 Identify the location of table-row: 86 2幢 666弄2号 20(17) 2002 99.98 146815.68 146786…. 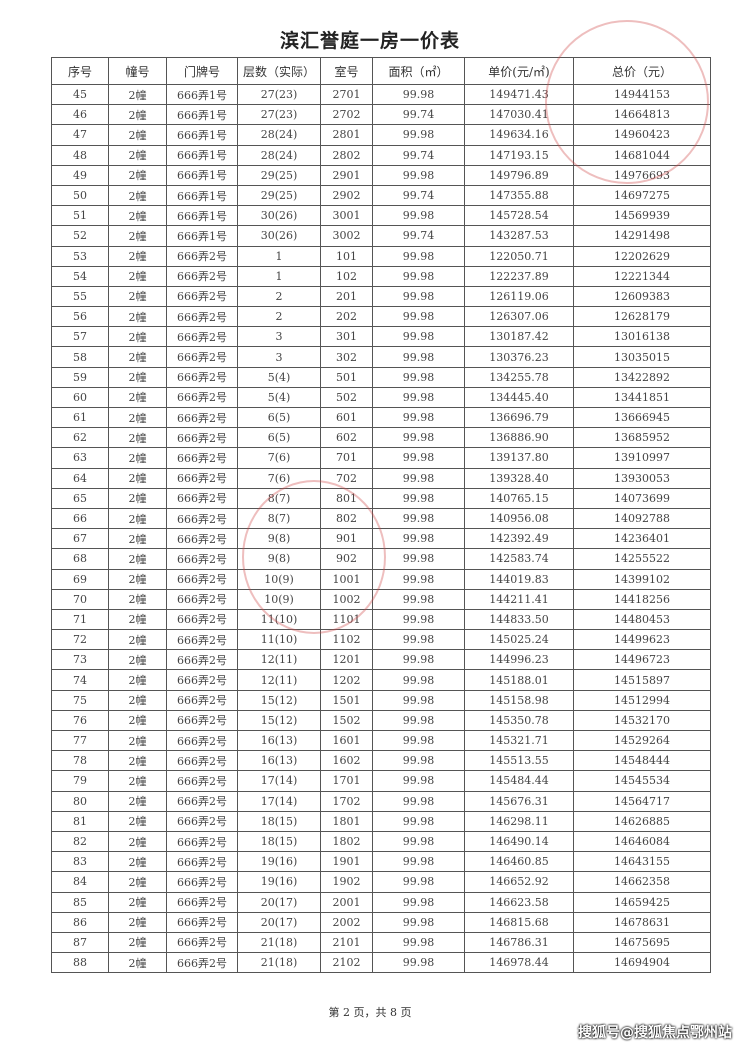
(381, 922).